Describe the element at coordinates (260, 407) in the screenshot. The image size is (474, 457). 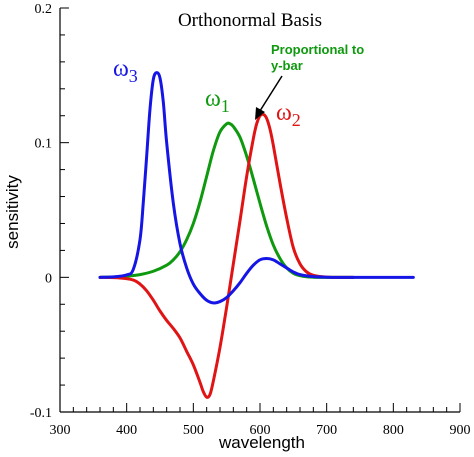
I see `x-axis-ticks` at that location.